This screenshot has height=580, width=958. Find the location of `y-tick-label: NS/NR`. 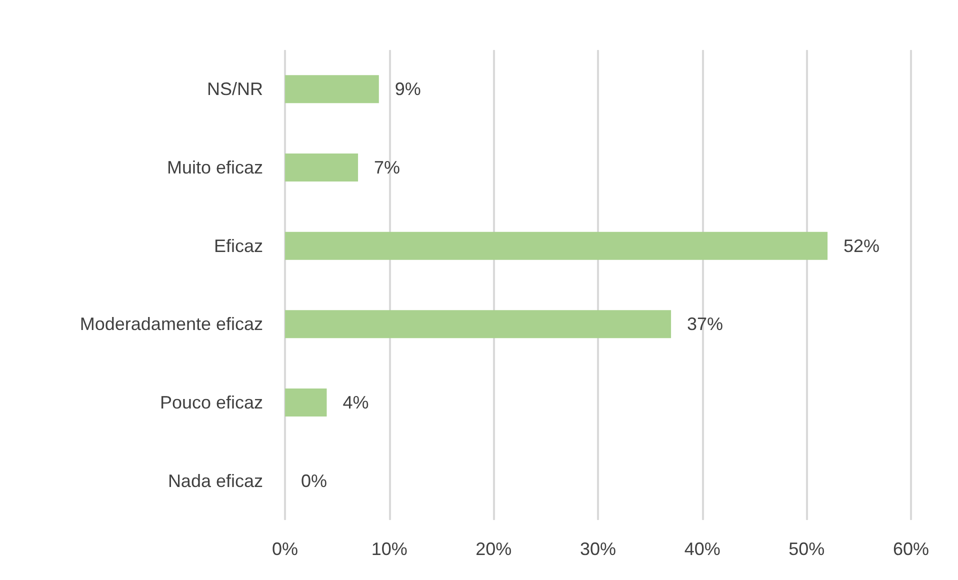

y-tick-label: NS/NR is located at coordinates (234, 89).